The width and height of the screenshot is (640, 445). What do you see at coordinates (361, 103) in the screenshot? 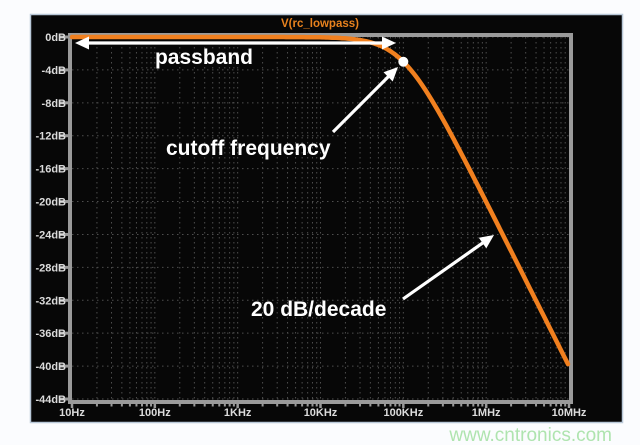
I see `cutoff-arrow-line` at bounding box center [361, 103].